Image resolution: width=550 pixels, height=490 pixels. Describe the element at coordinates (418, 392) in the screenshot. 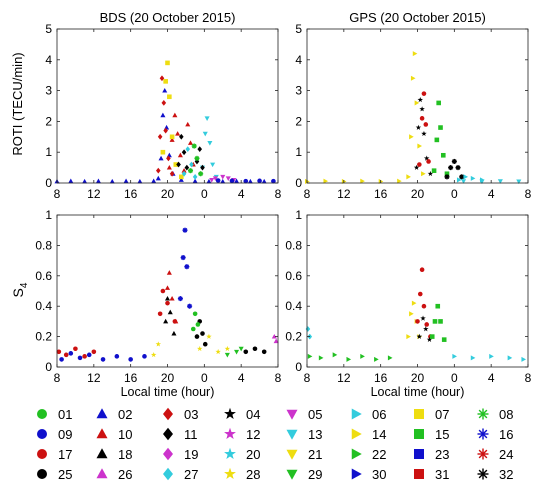

I see `x-axis-label: Local time (hour)` at that location.